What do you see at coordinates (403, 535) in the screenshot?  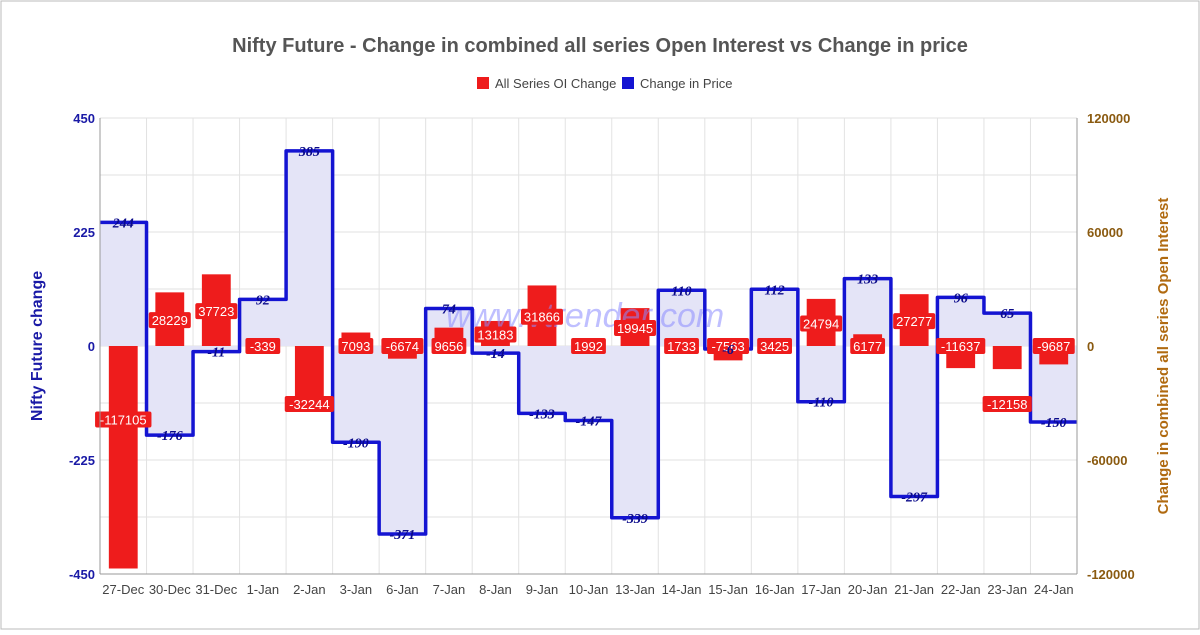 I see `price-label-6-Jan: -371` at bounding box center [403, 535].